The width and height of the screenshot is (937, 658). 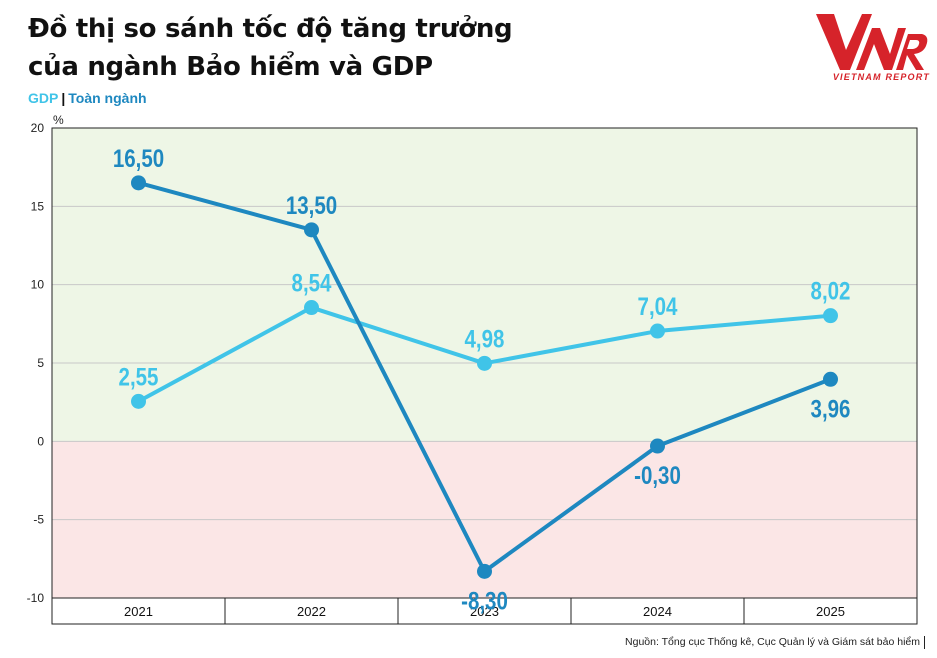 What do you see at coordinates (138, 158) in the screenshot?
I see `data-label-industry: 16,50` at bounding box center [138, 158].